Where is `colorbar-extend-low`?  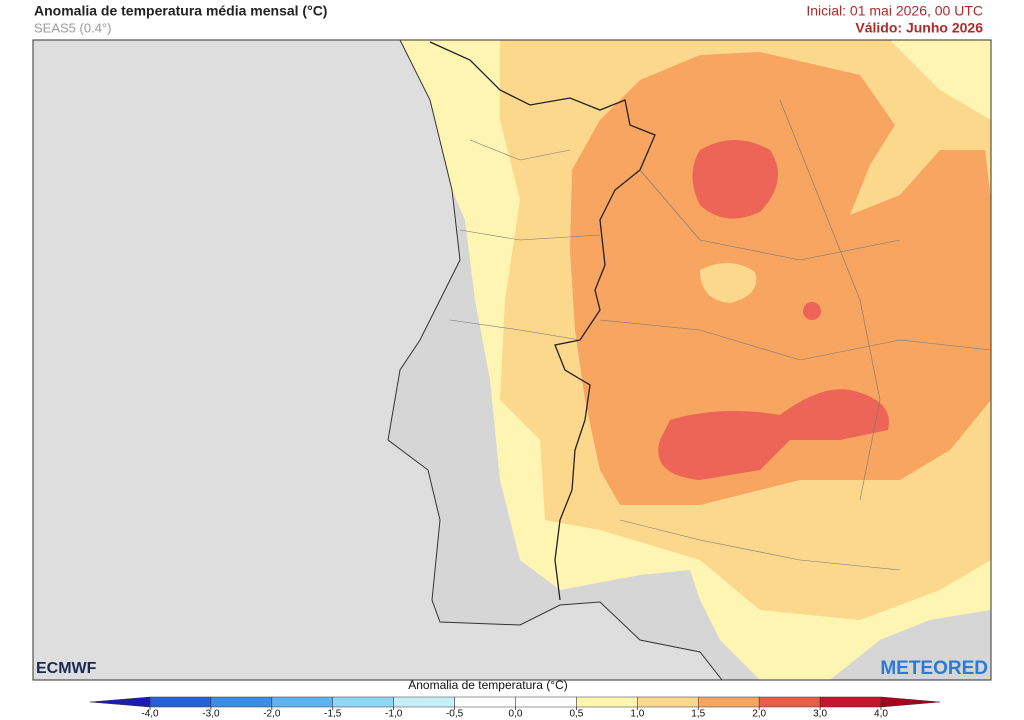 colorbar-extend-low is located at coordinates (120, 702).